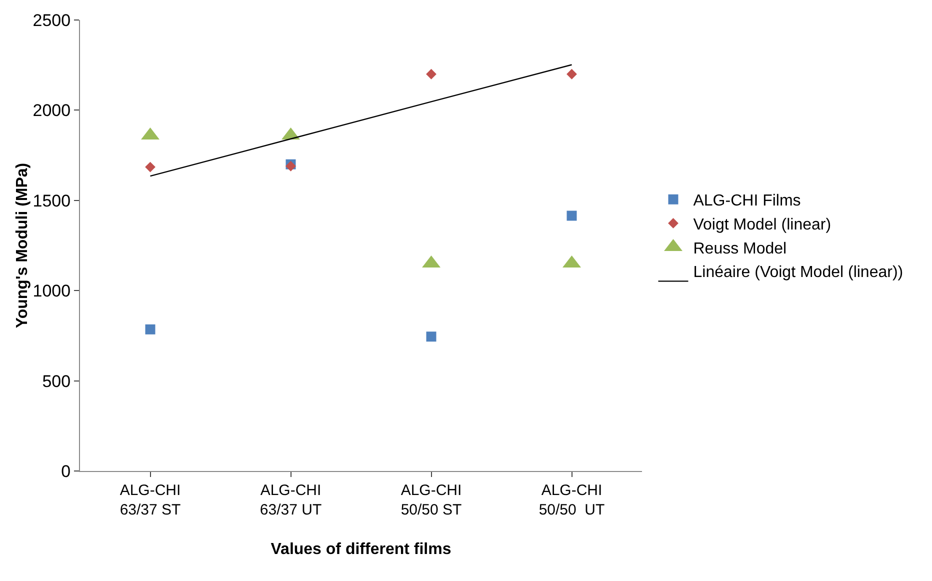 This screenshot has width=932, height=581. I want to click on y-tick-label: 0, so click(66, 471).